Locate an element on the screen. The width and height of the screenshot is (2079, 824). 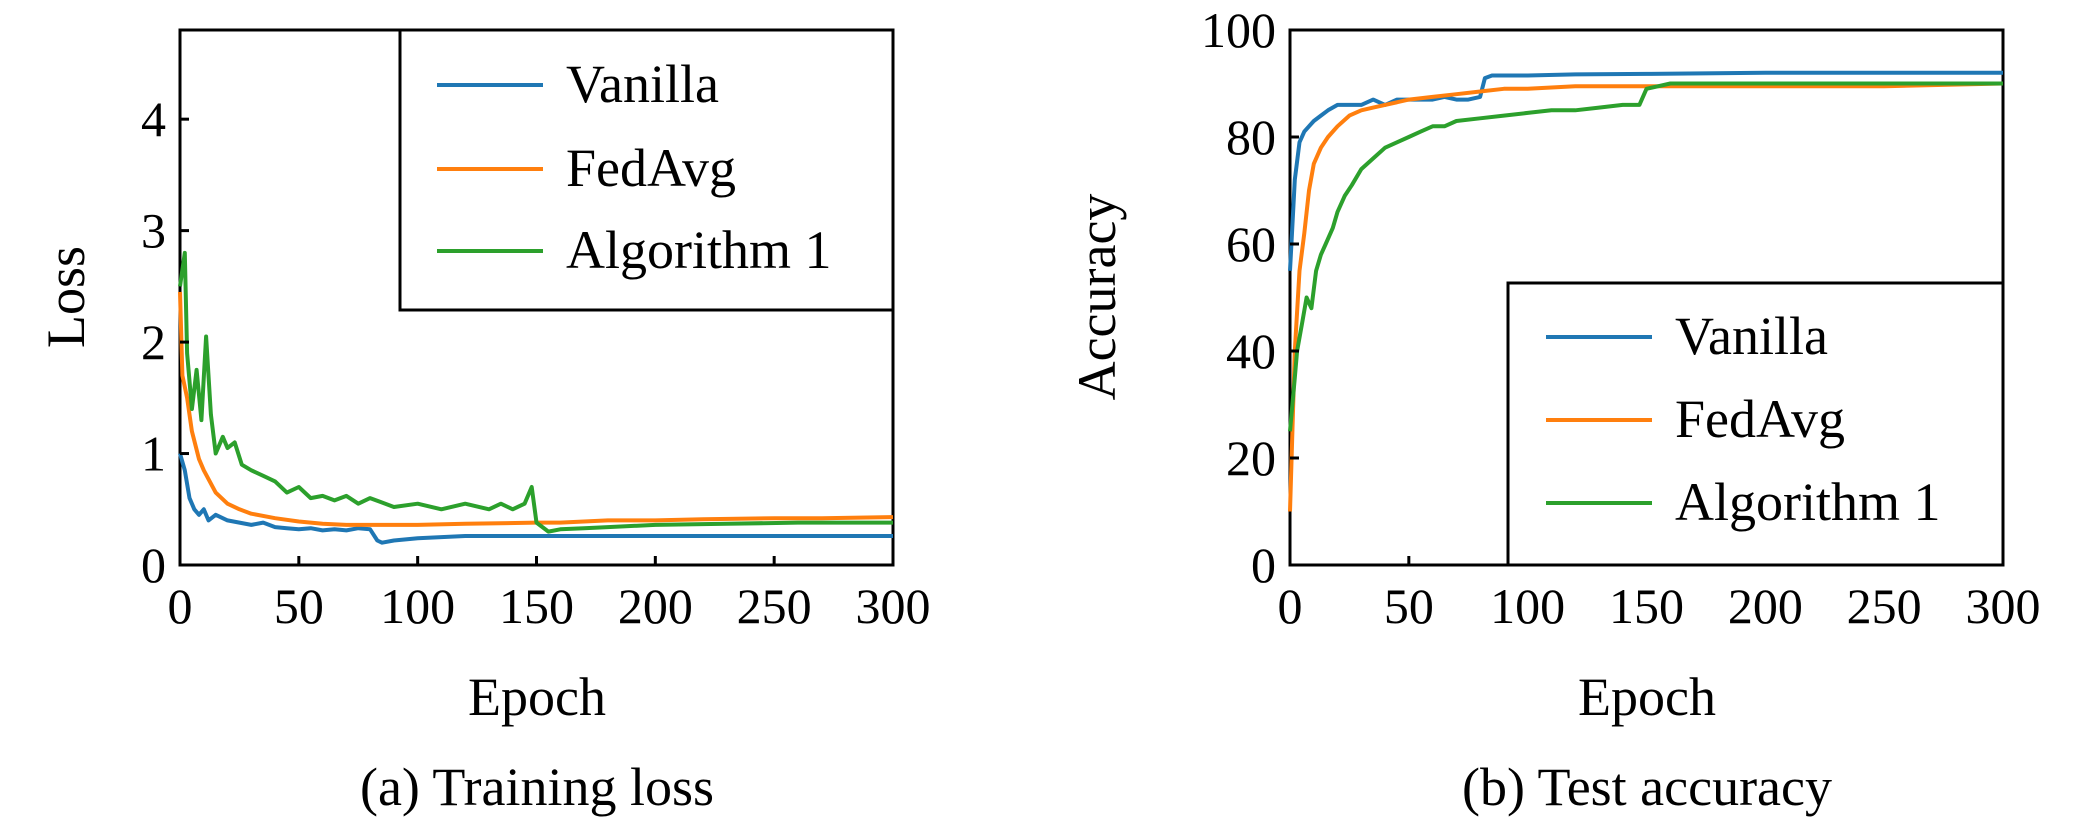
legend-test-accuracy: Vanilla FedAvg Algorithm 1 is located at coordinates (1755, 424).